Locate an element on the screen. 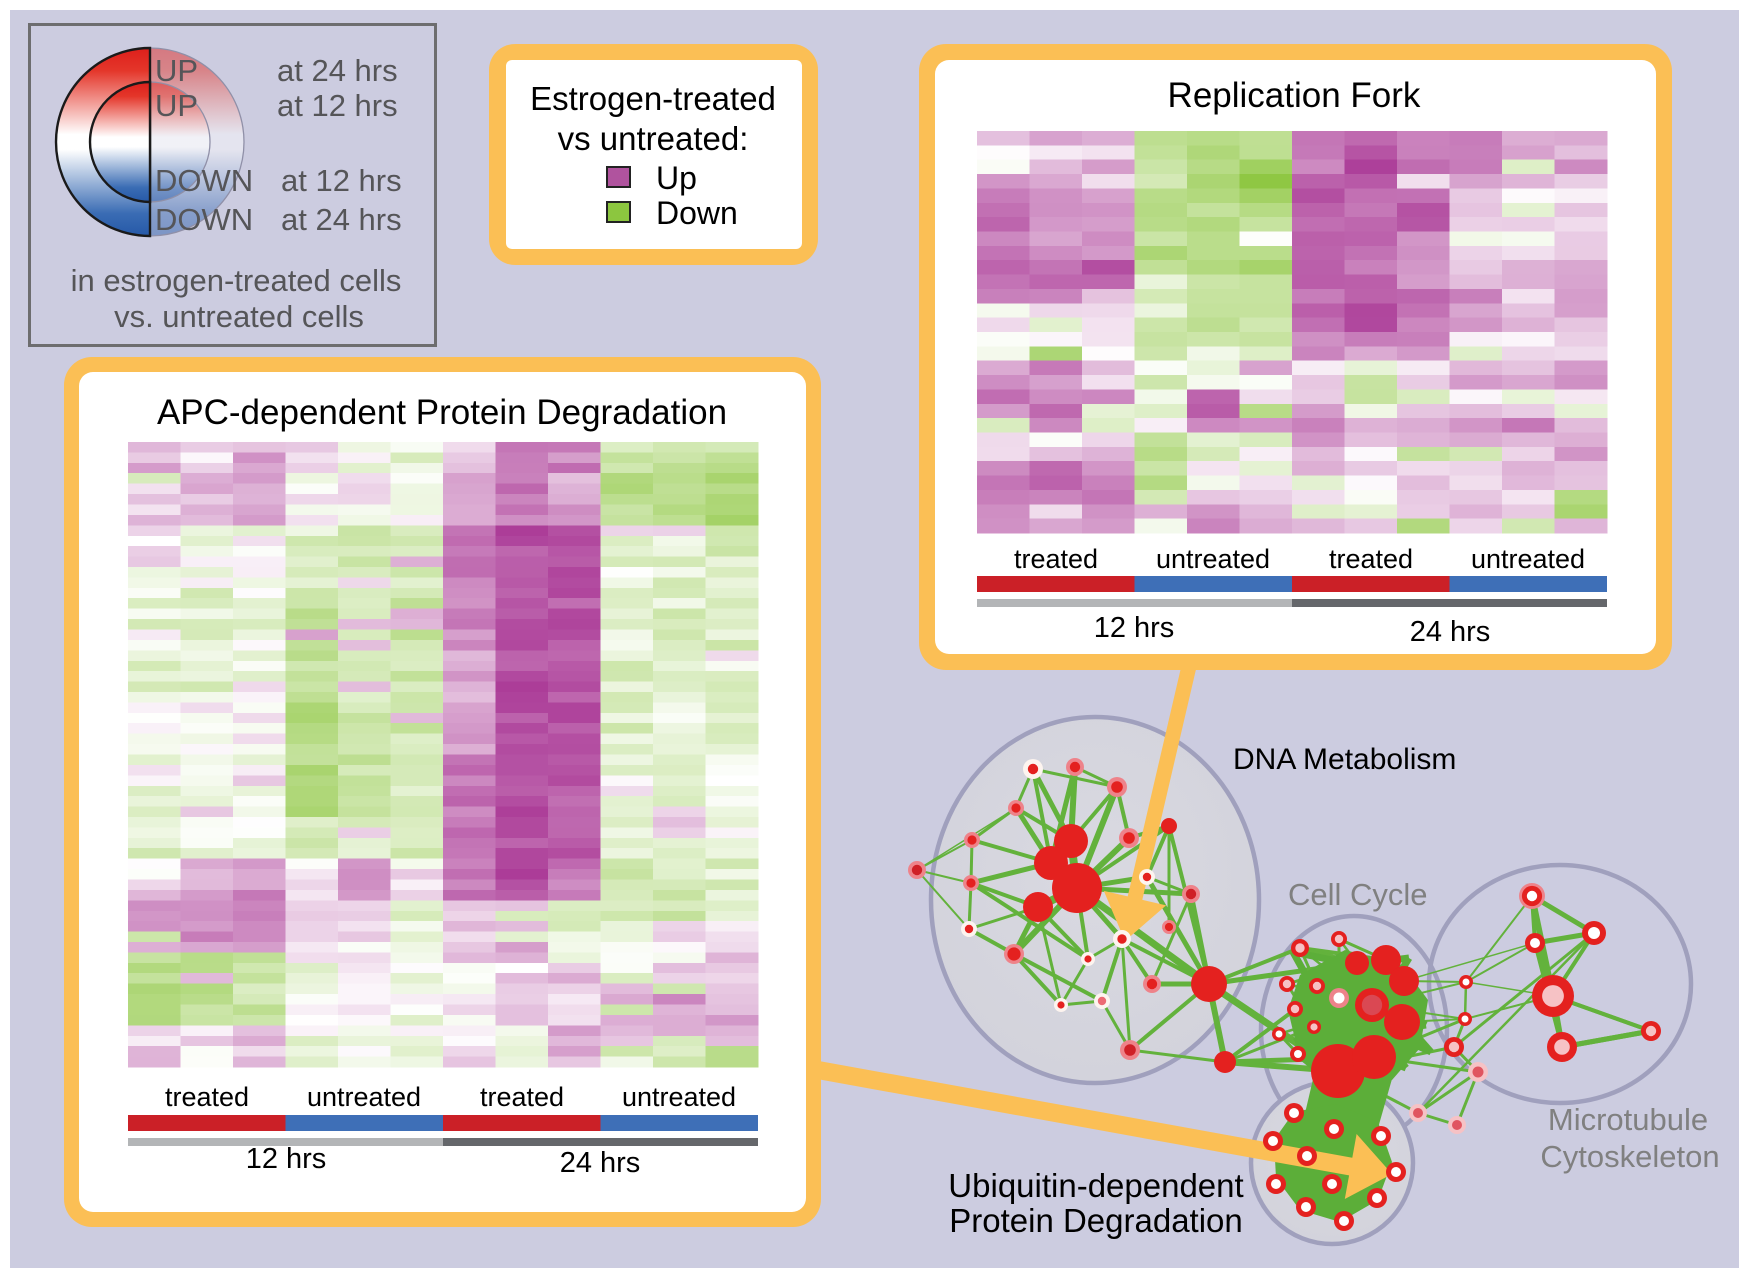  svg-text: Ubiquitin-dependent is located at coordinates (1095, 1185).